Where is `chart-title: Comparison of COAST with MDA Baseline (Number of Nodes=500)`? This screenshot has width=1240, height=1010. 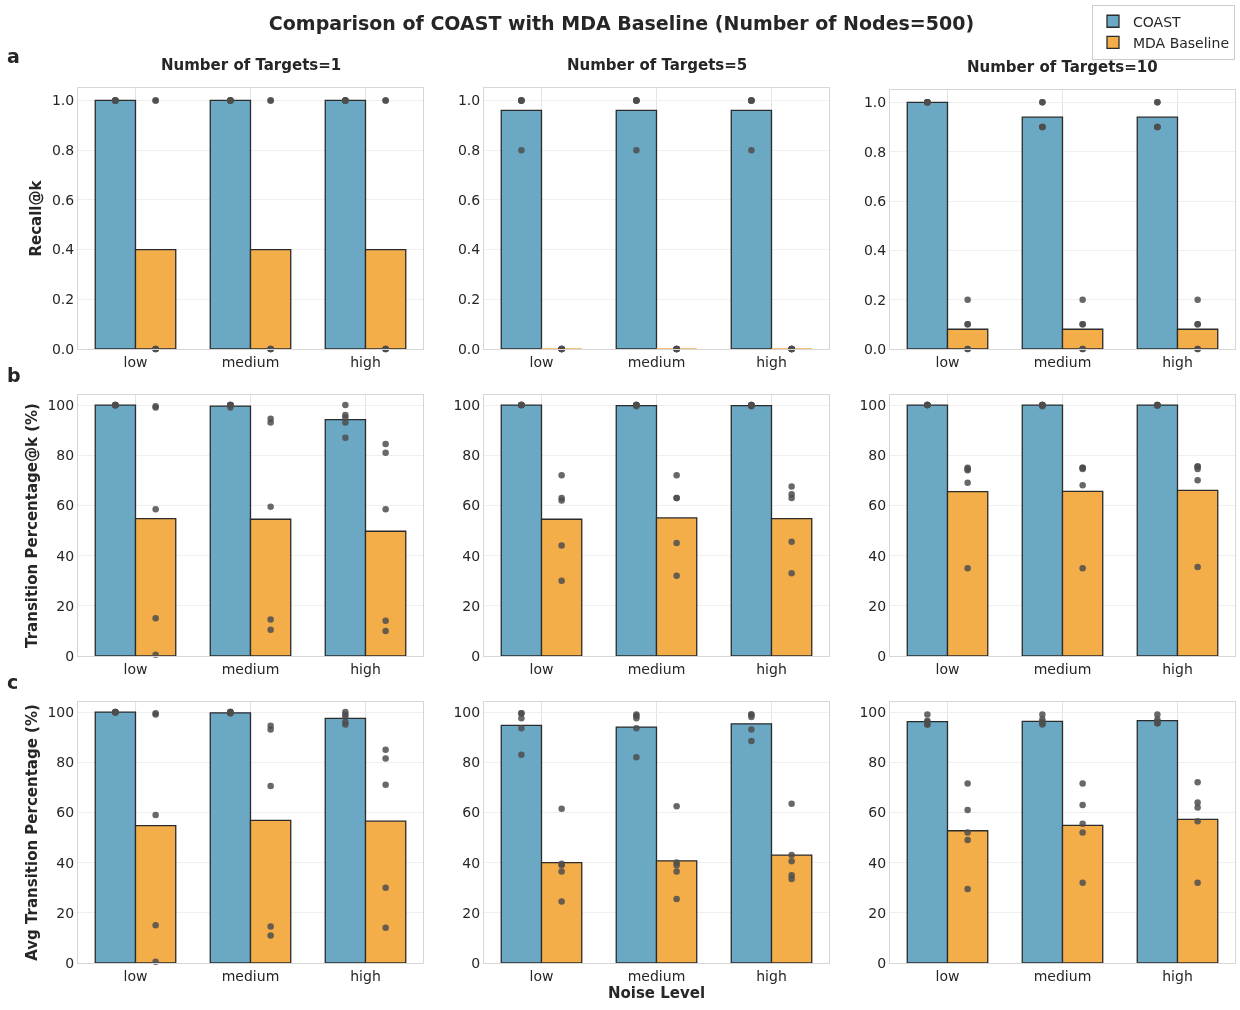 chart-title: Comparison of COAST with MDA Baseline (Number of Nodes=500) is located at coordinates (621, 23).